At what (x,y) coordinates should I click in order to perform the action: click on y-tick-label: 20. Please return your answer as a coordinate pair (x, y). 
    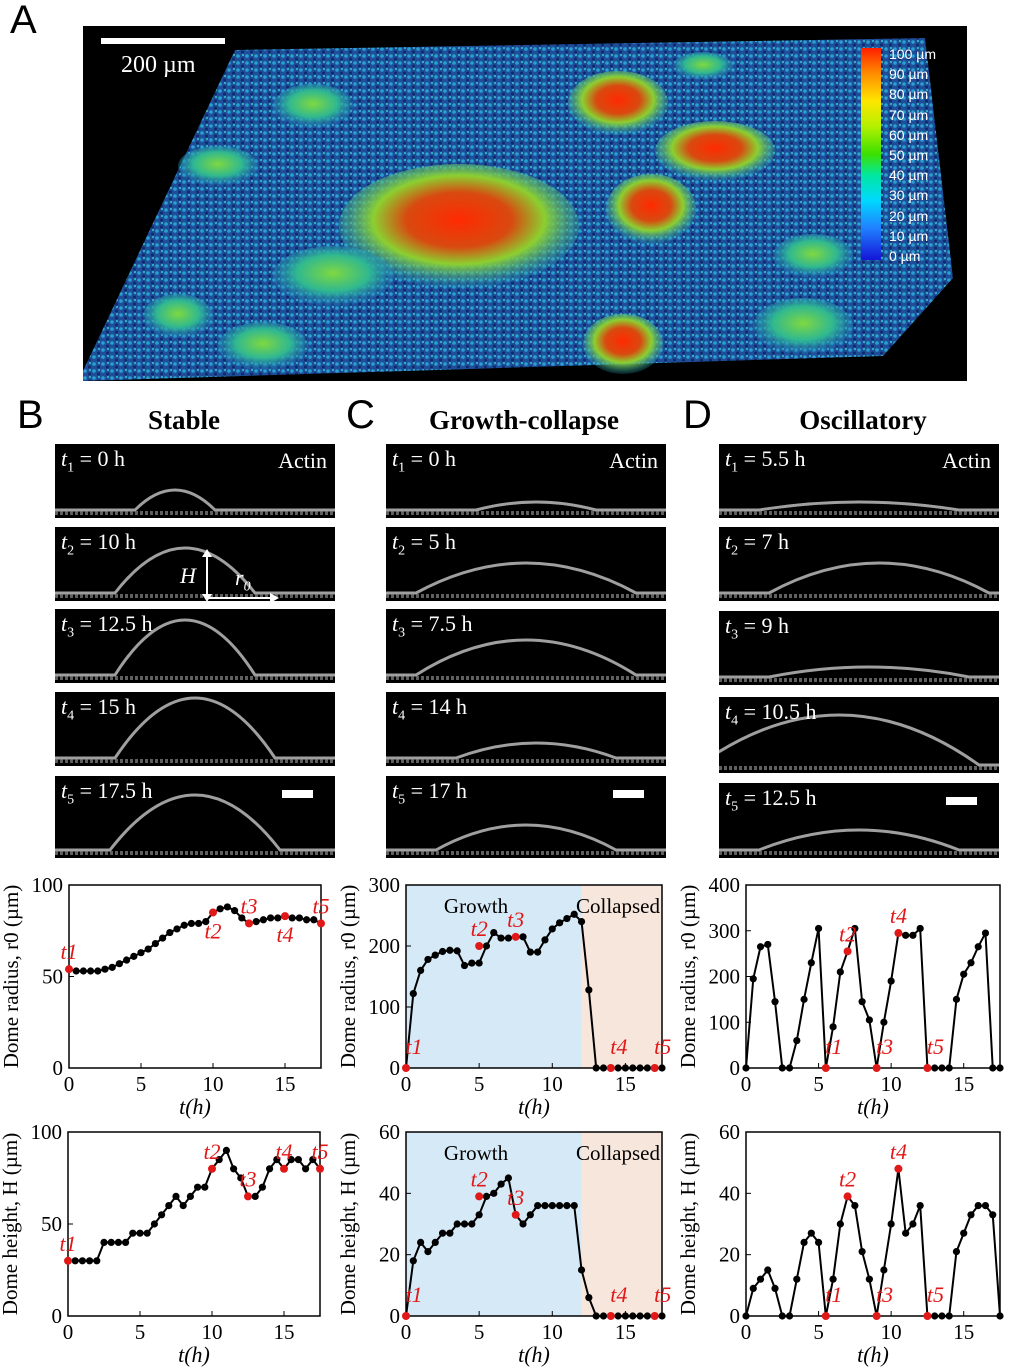
    Looking at the image, I should click on (729, 1255).